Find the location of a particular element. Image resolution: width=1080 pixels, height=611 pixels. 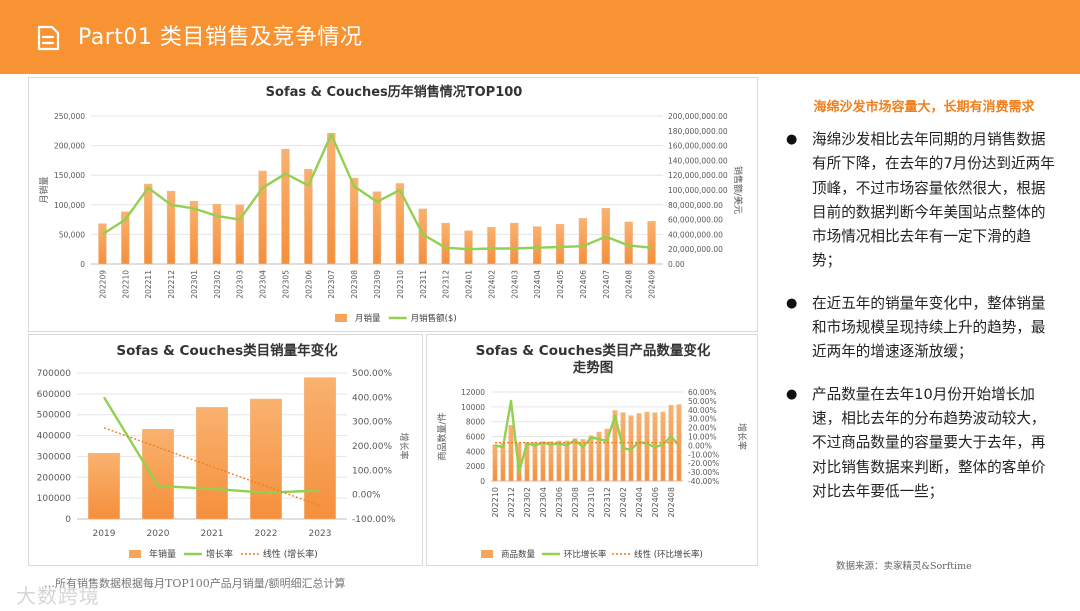

y-tick-label: 100,000 is located at coordinates (69, 205).